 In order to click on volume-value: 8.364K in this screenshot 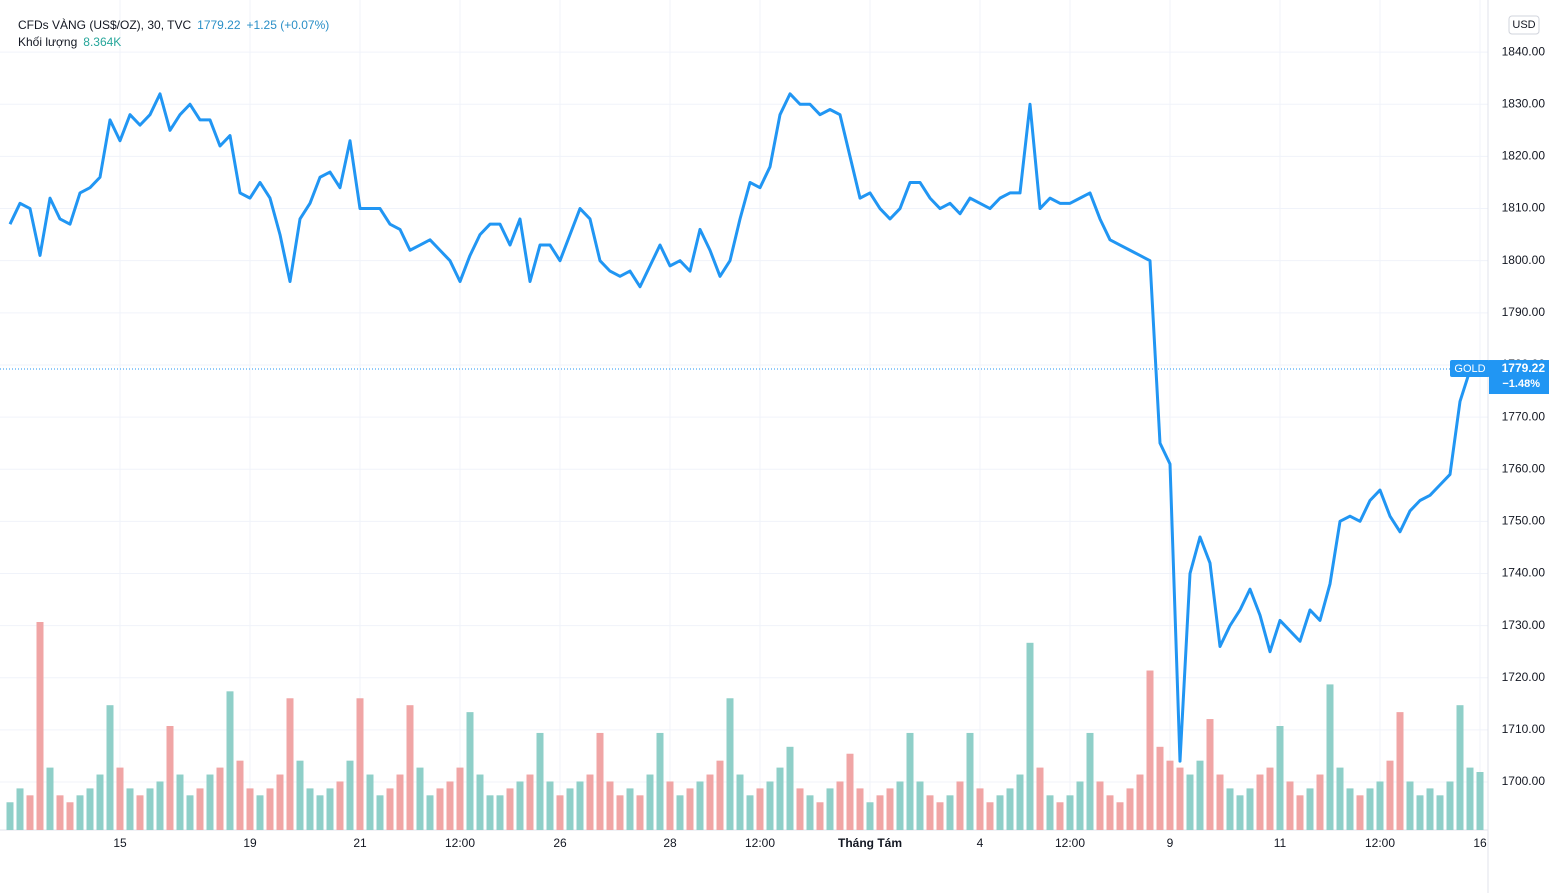, I will do `click(102, 42)`.